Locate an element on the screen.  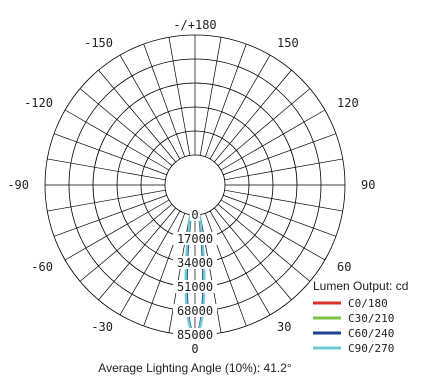
angle-label: -90 is located at coordinates (18, 185).